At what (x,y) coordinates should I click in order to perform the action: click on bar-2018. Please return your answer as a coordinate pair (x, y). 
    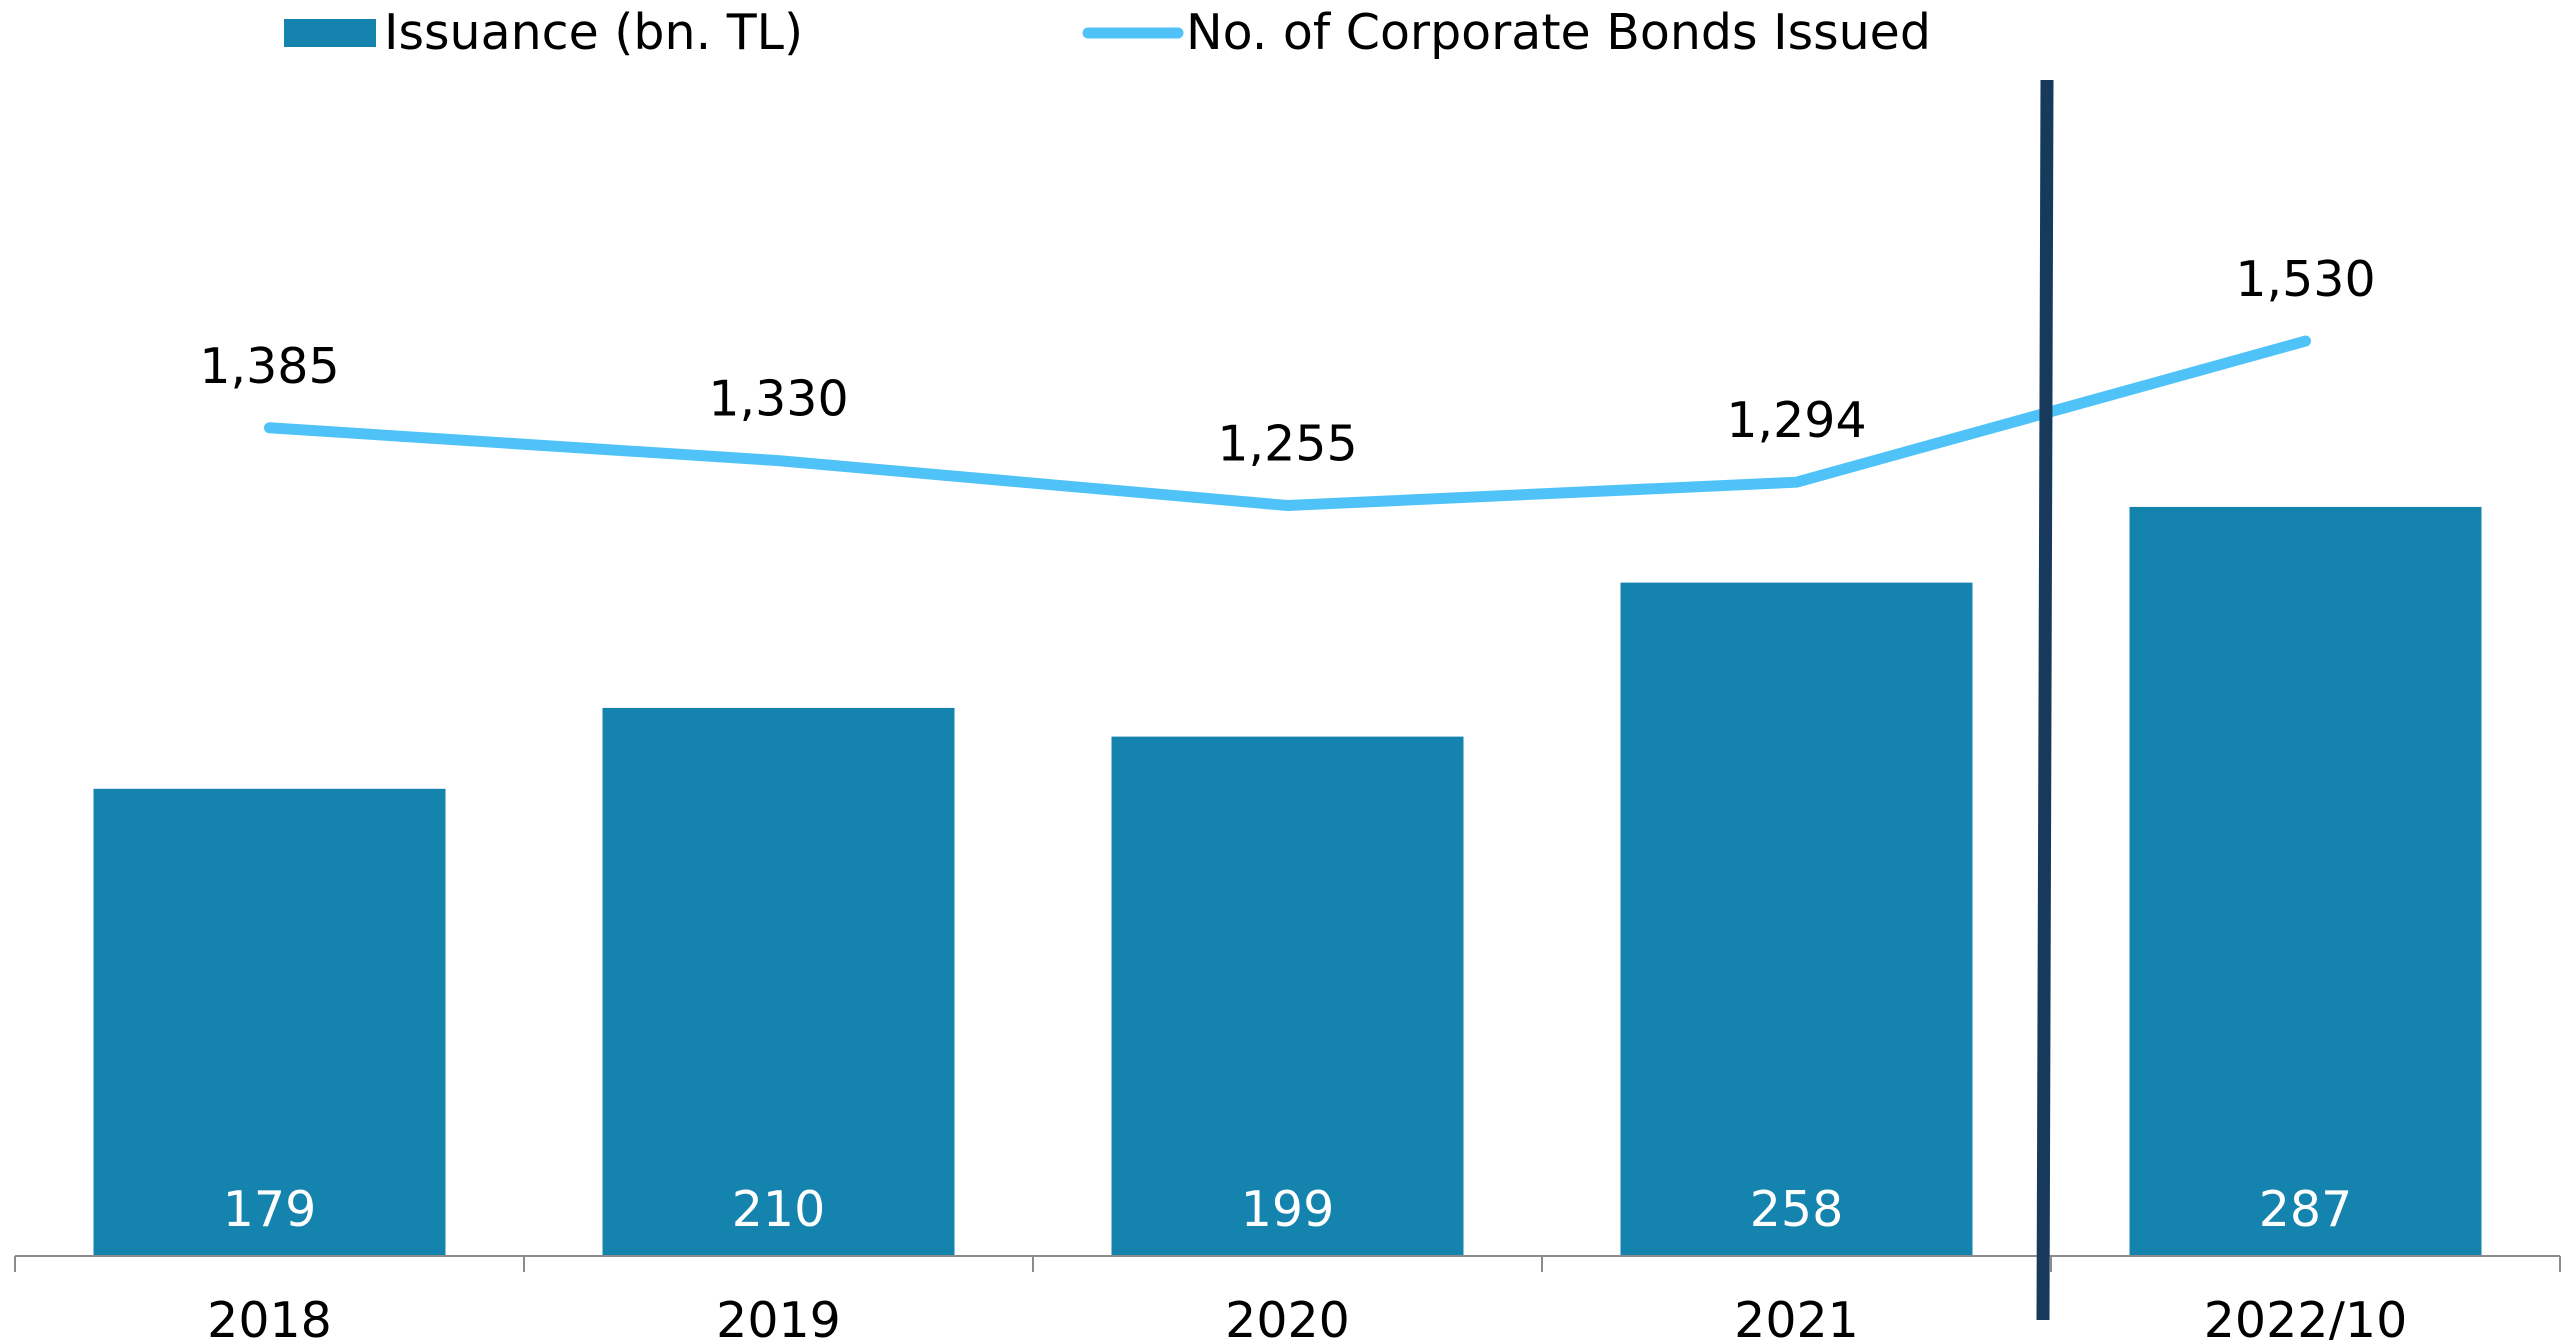
    Looking at the image, I should click on (269, 1022).